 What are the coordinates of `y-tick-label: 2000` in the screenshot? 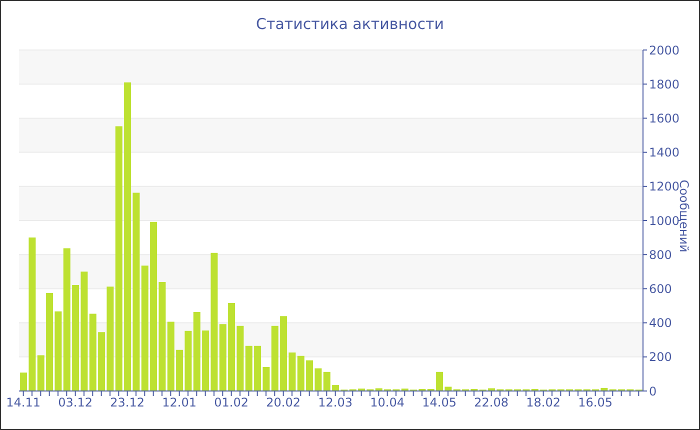 It's located at (664, 50).